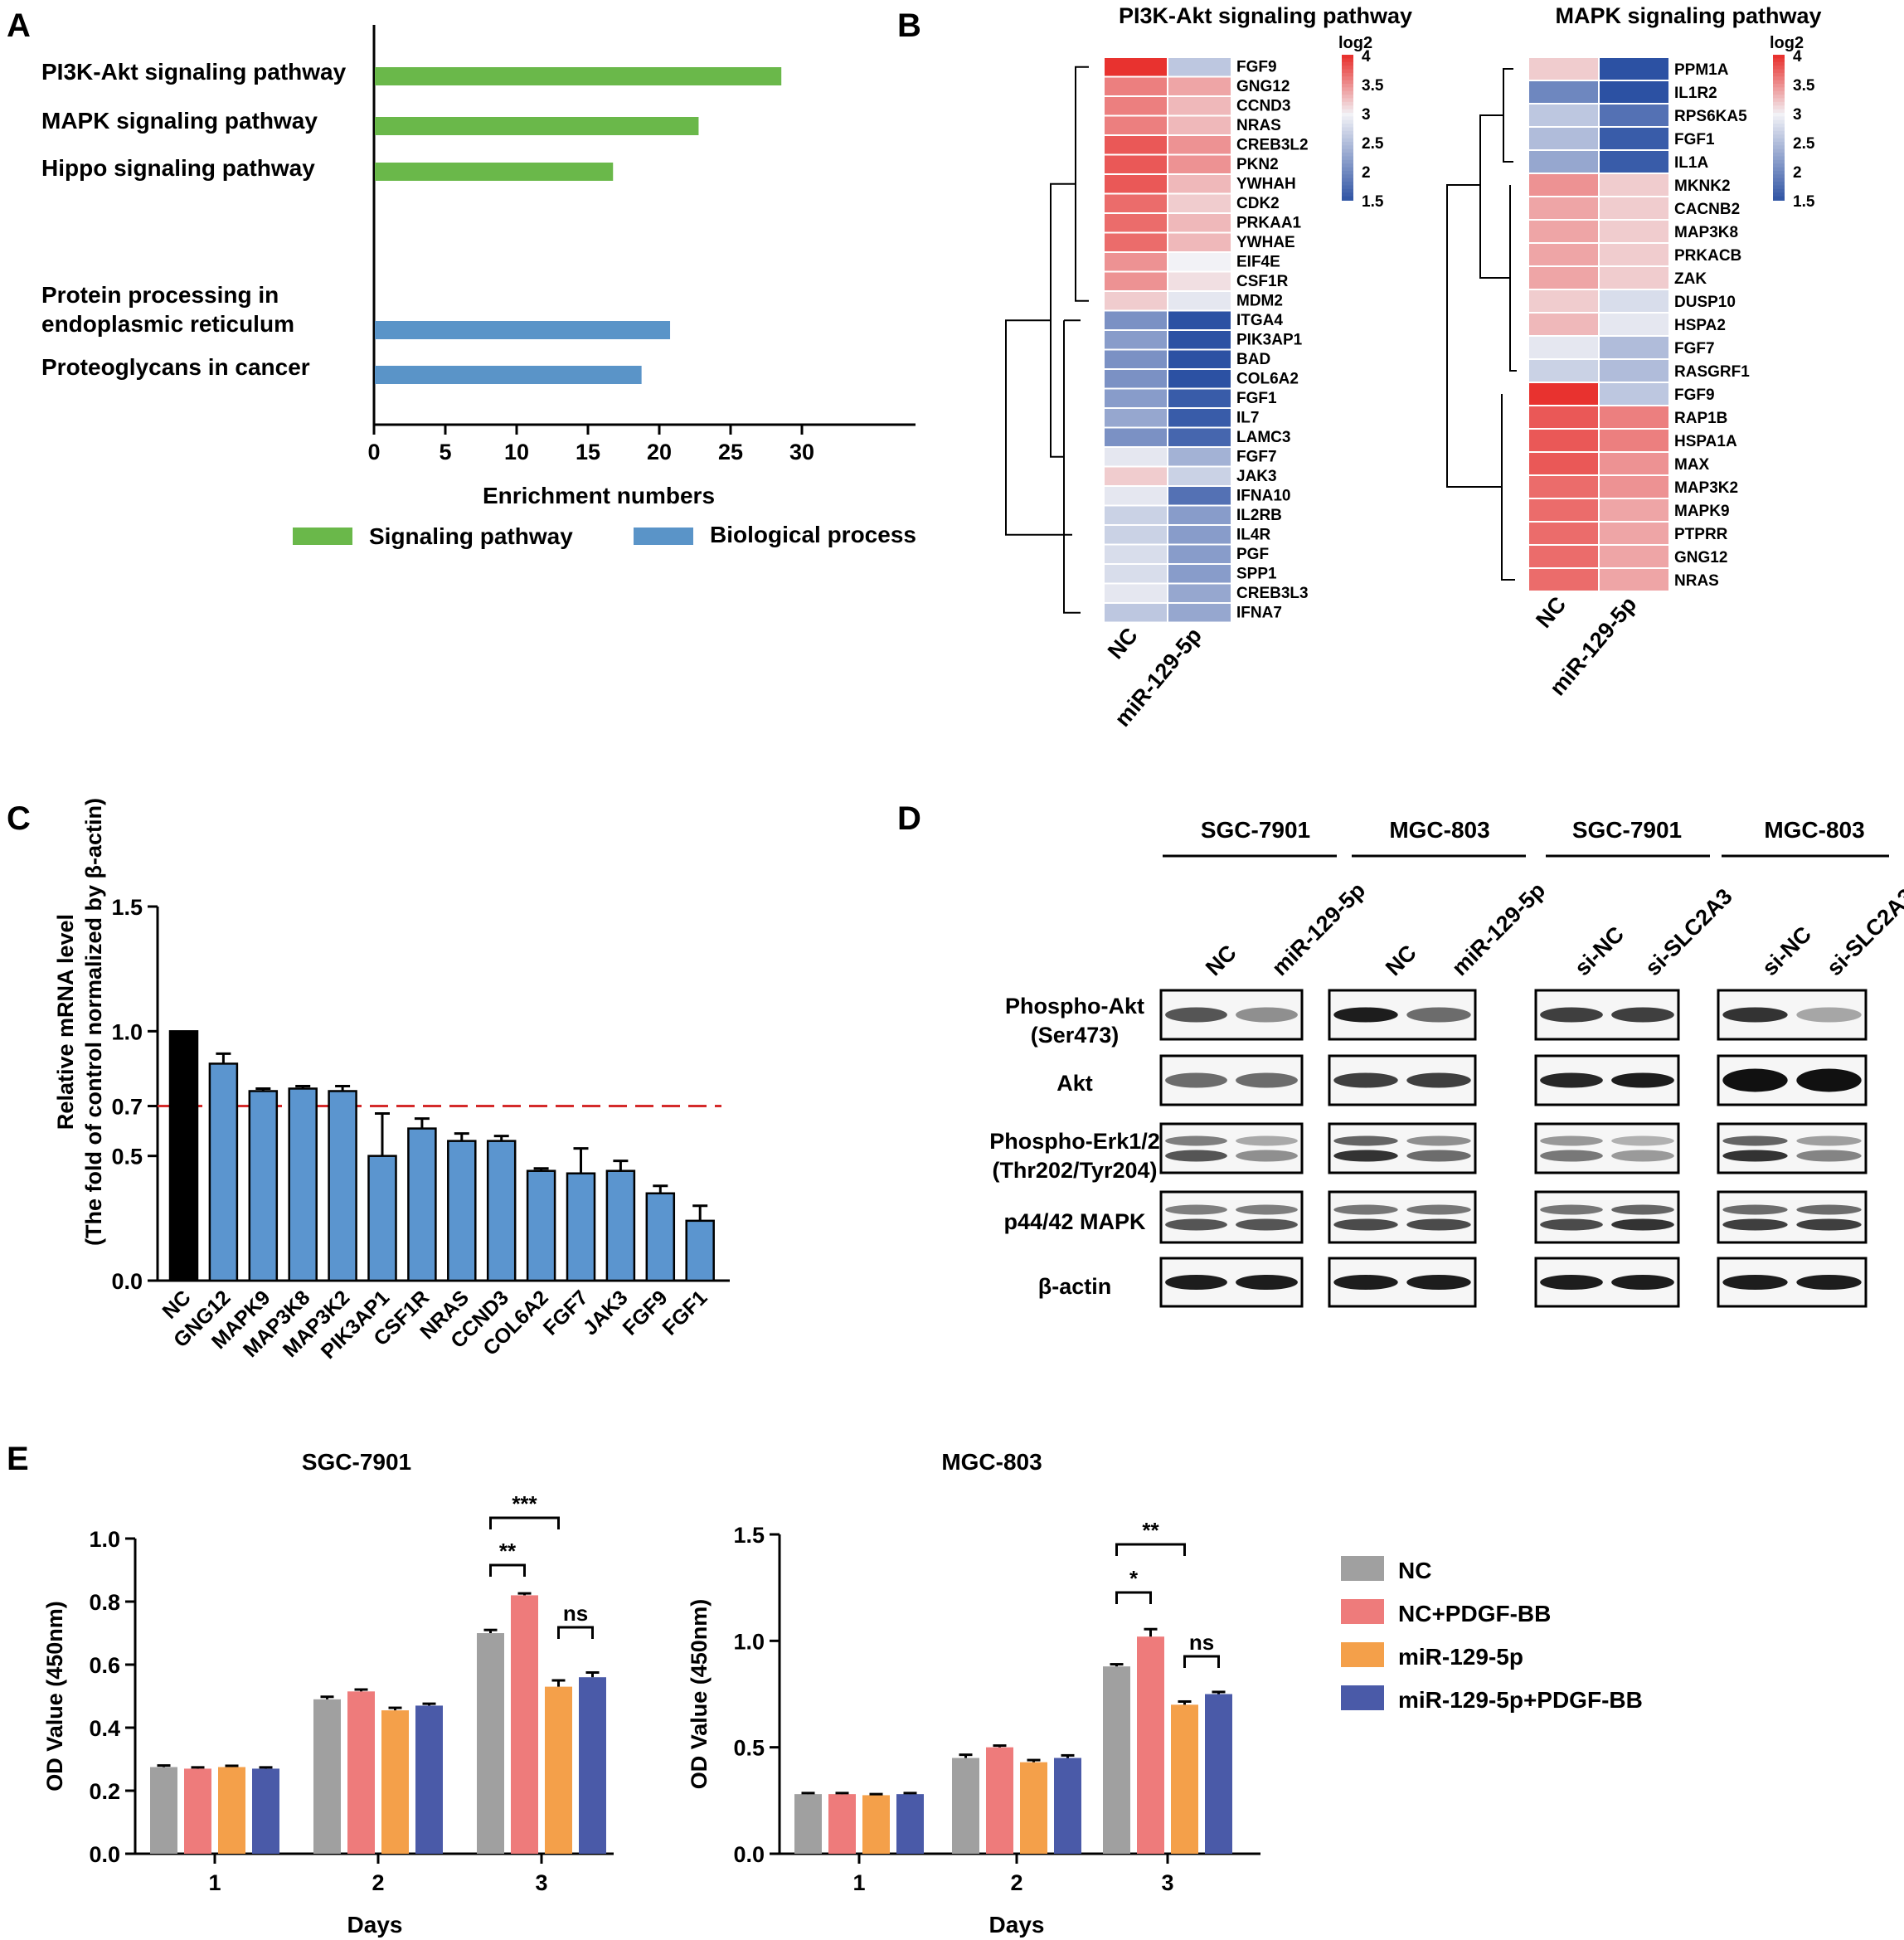 The width and height of the screenshot is (1904, 1940). I want to click on row-label: NRAS, so click(1258, 125).